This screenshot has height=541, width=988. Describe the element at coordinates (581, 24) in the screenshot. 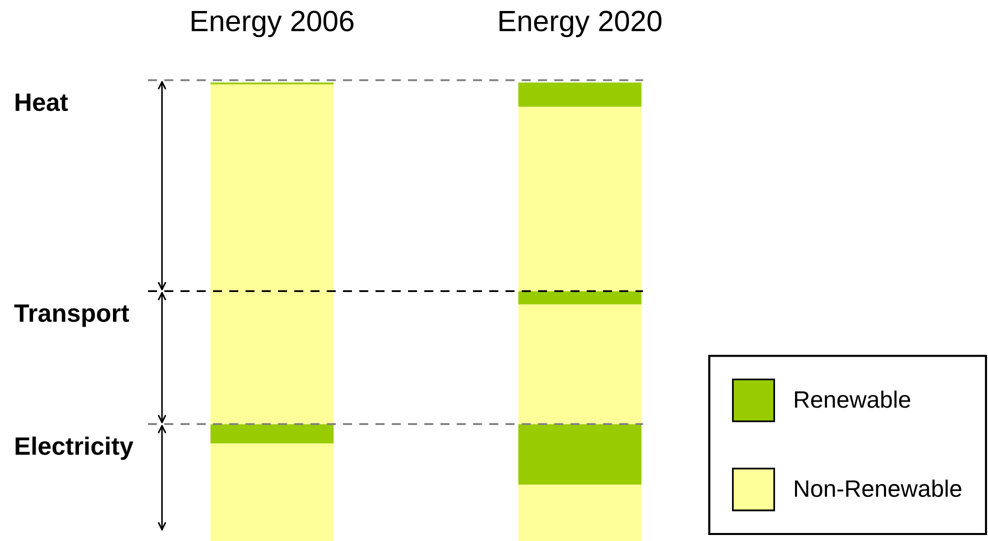

I see `x-tick-label: Energy 2020` at that location.